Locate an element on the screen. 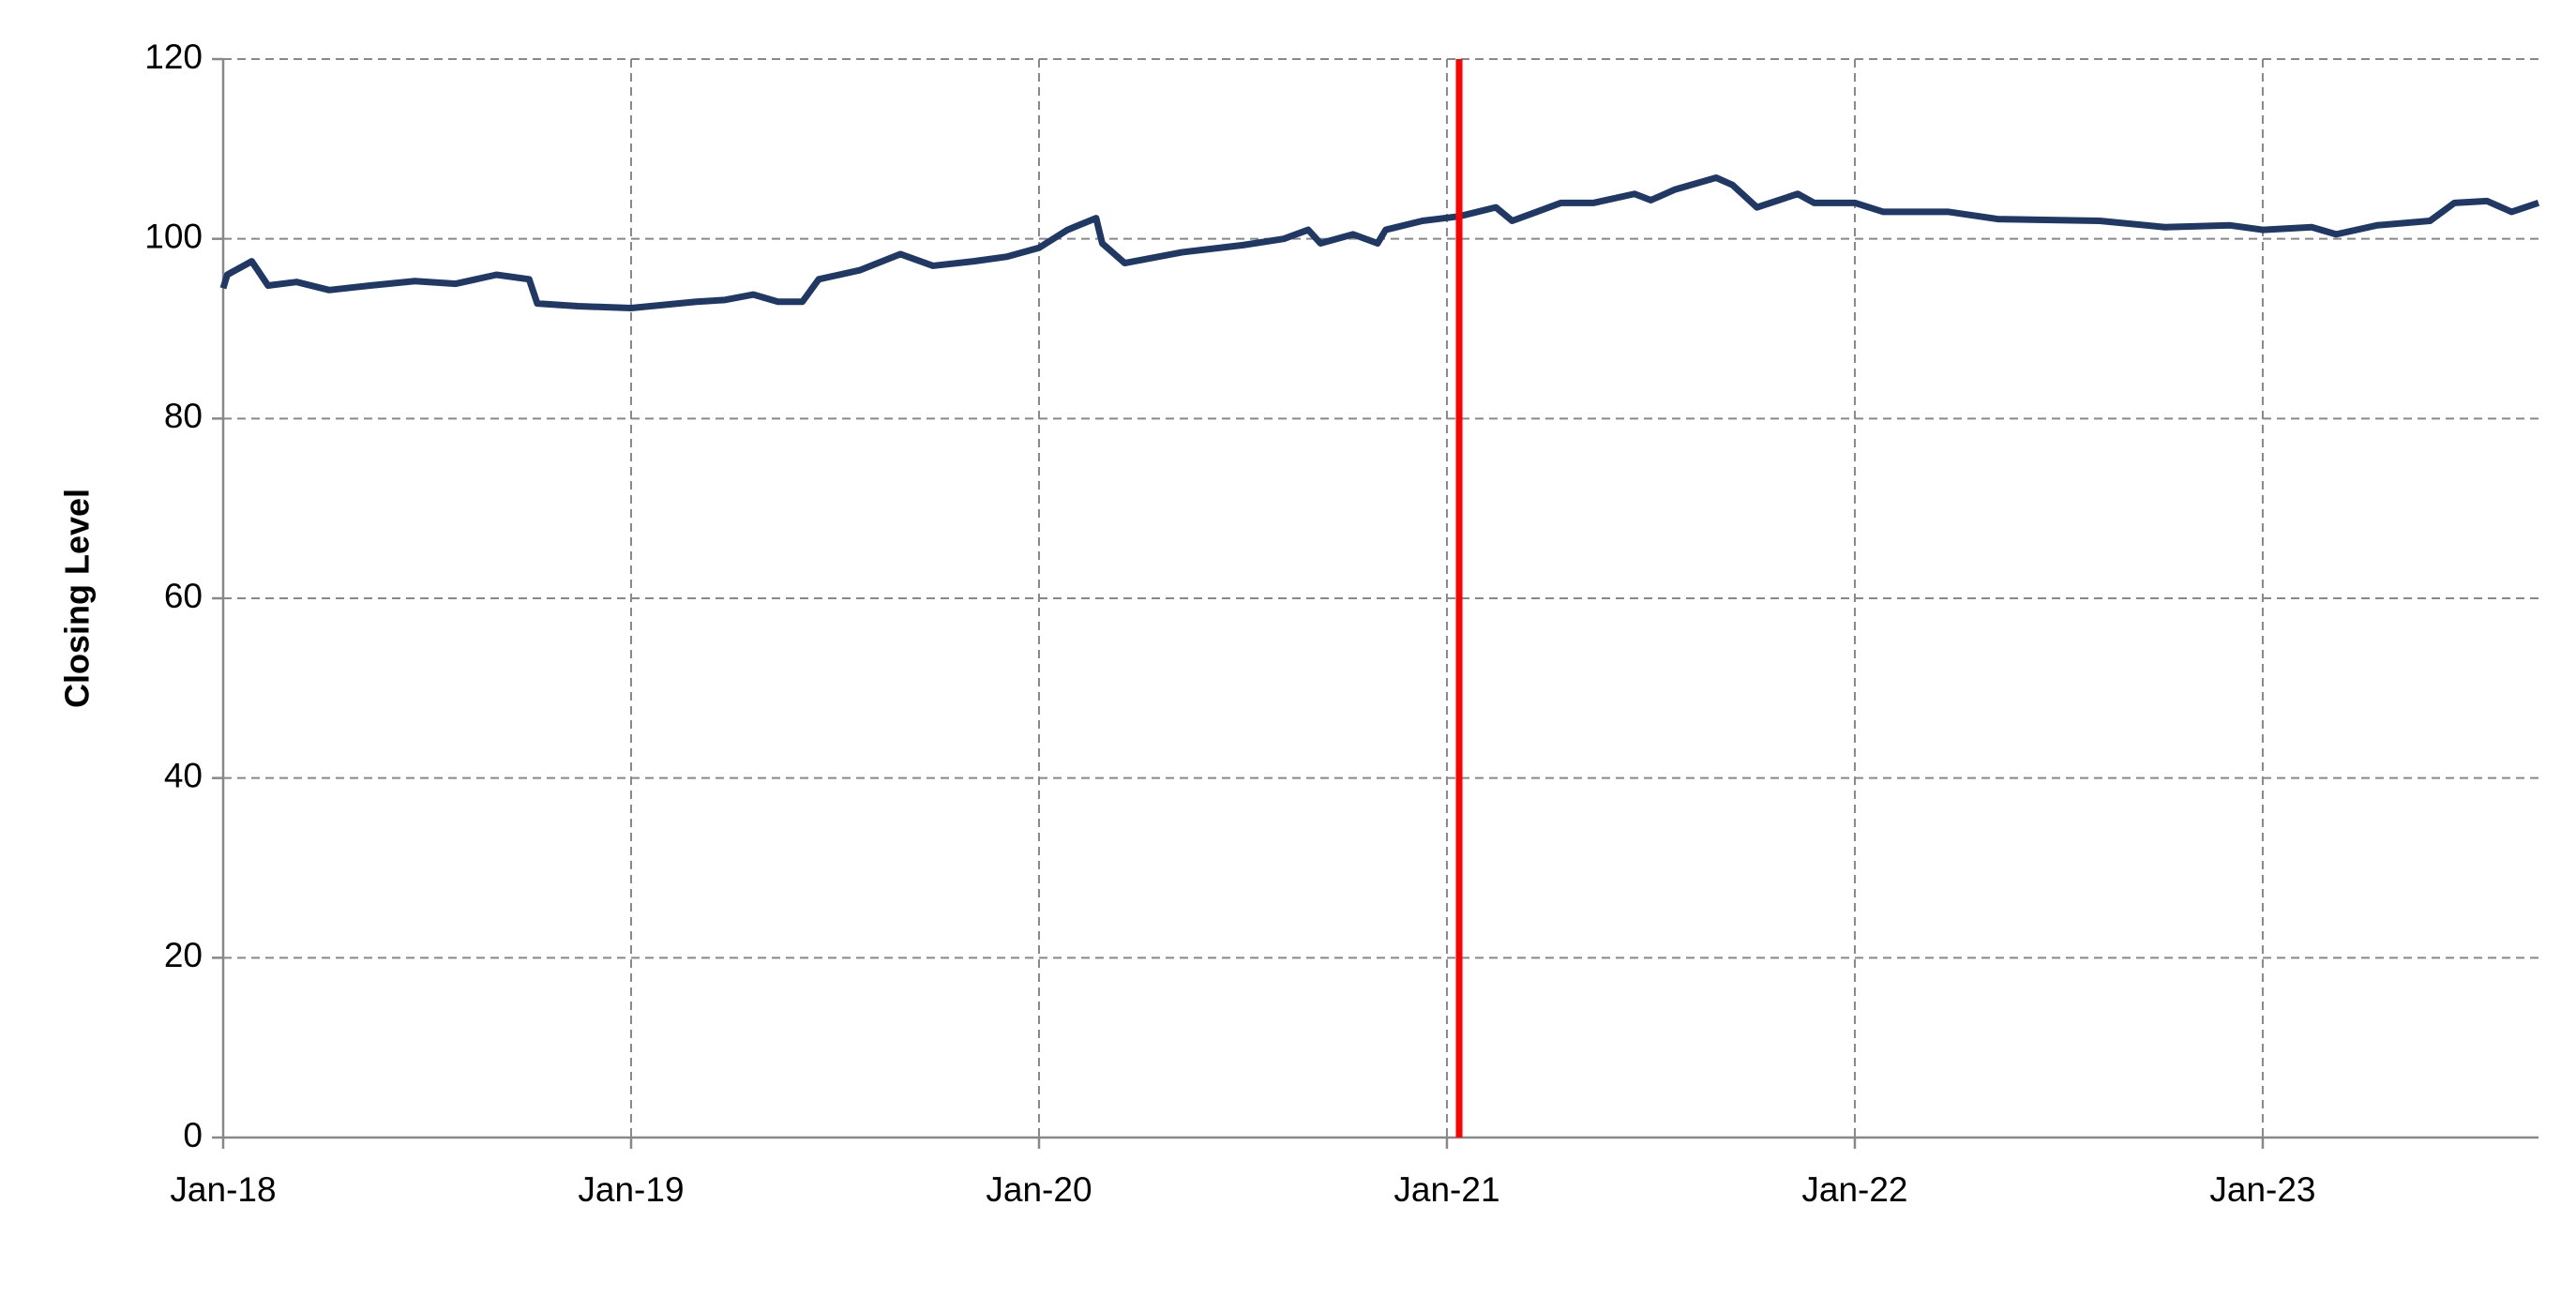  x-tick-label: Jan-19 is located at coordinates (631, 1189).